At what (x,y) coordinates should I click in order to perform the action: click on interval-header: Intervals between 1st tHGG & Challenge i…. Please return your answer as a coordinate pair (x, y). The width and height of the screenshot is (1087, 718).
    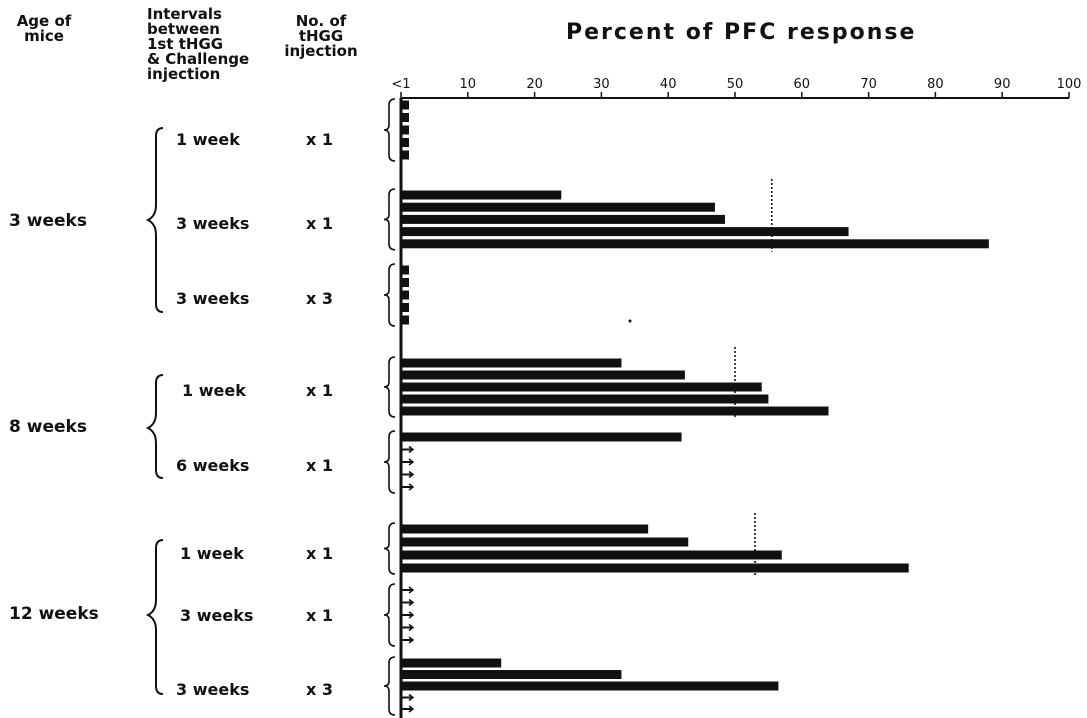
    Looking at the image, I should click on (198, 44).